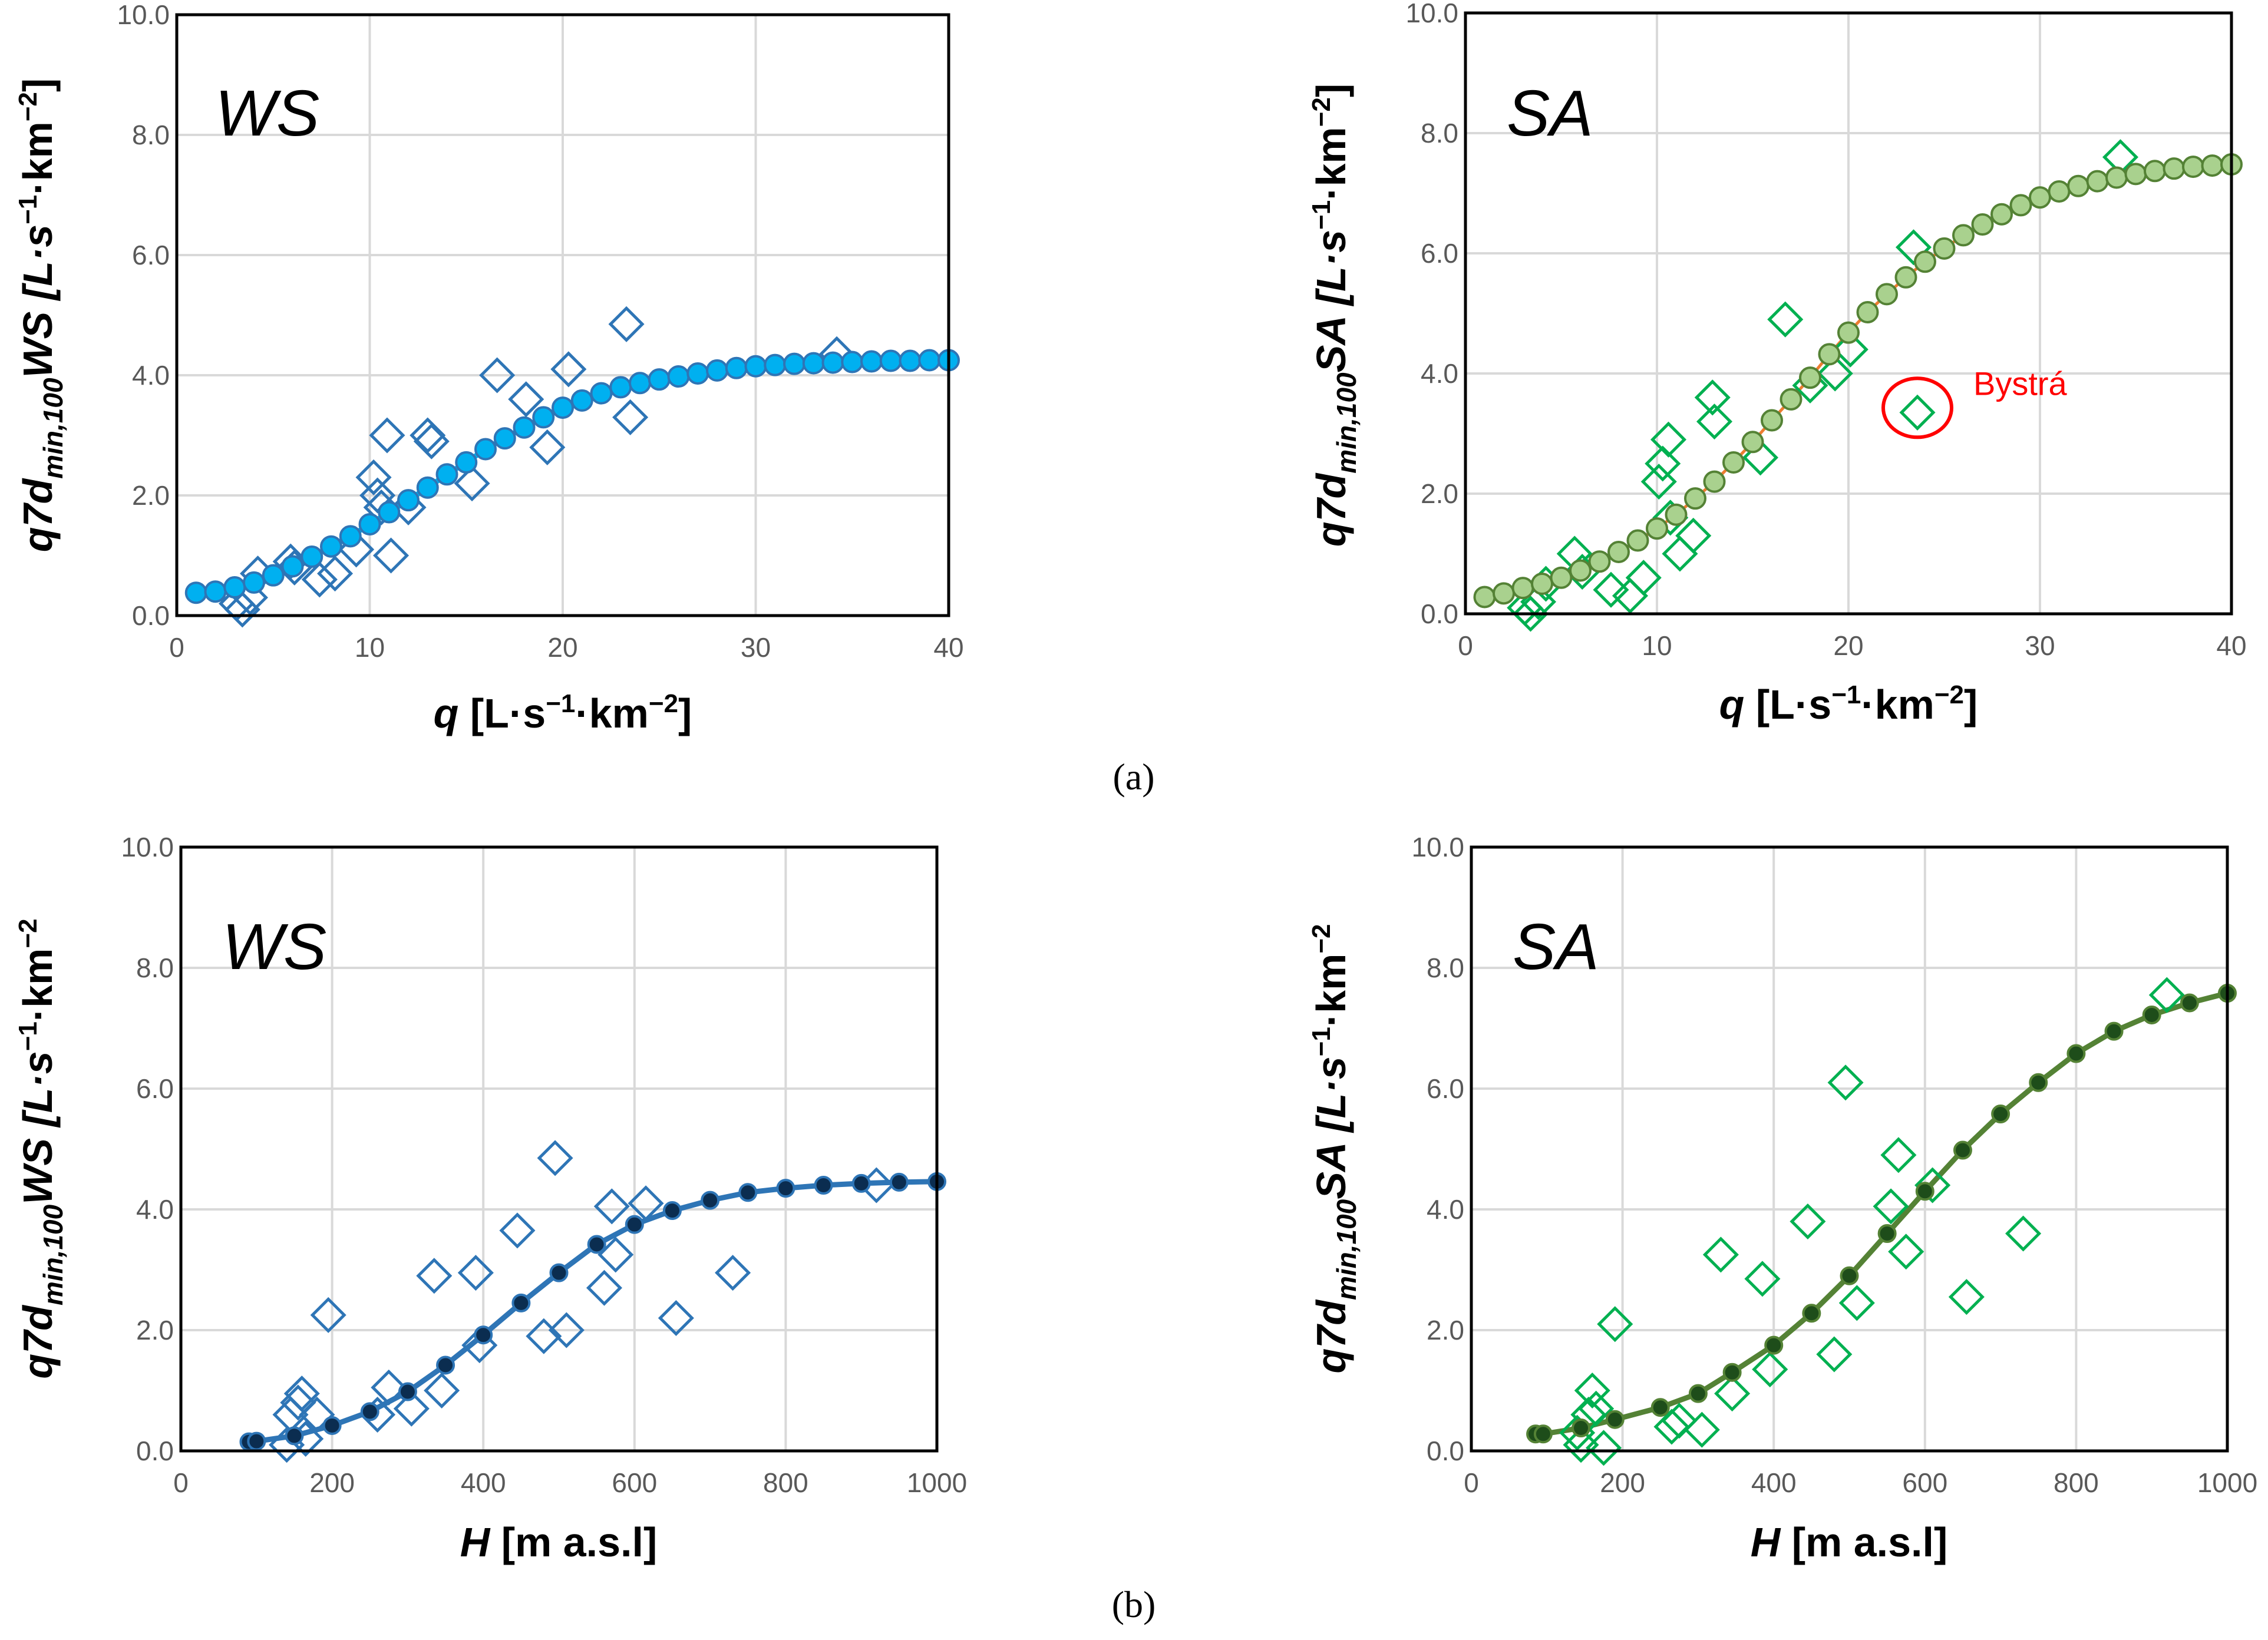 The image size is (2268, 1640). Describe the element at coordinates (151, 135) in the screenshot. I see `y-tick-label: 8.0` at that location.